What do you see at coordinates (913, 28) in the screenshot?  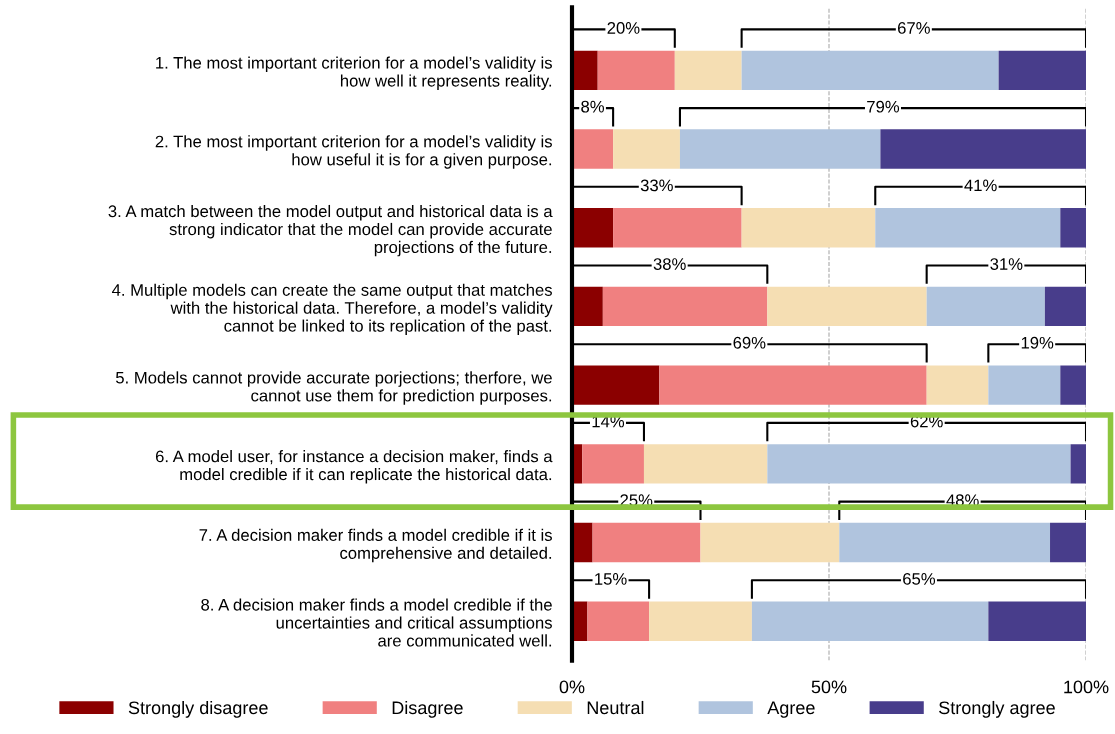 I see `annotation: 67%` at bounding box center [913, 28].